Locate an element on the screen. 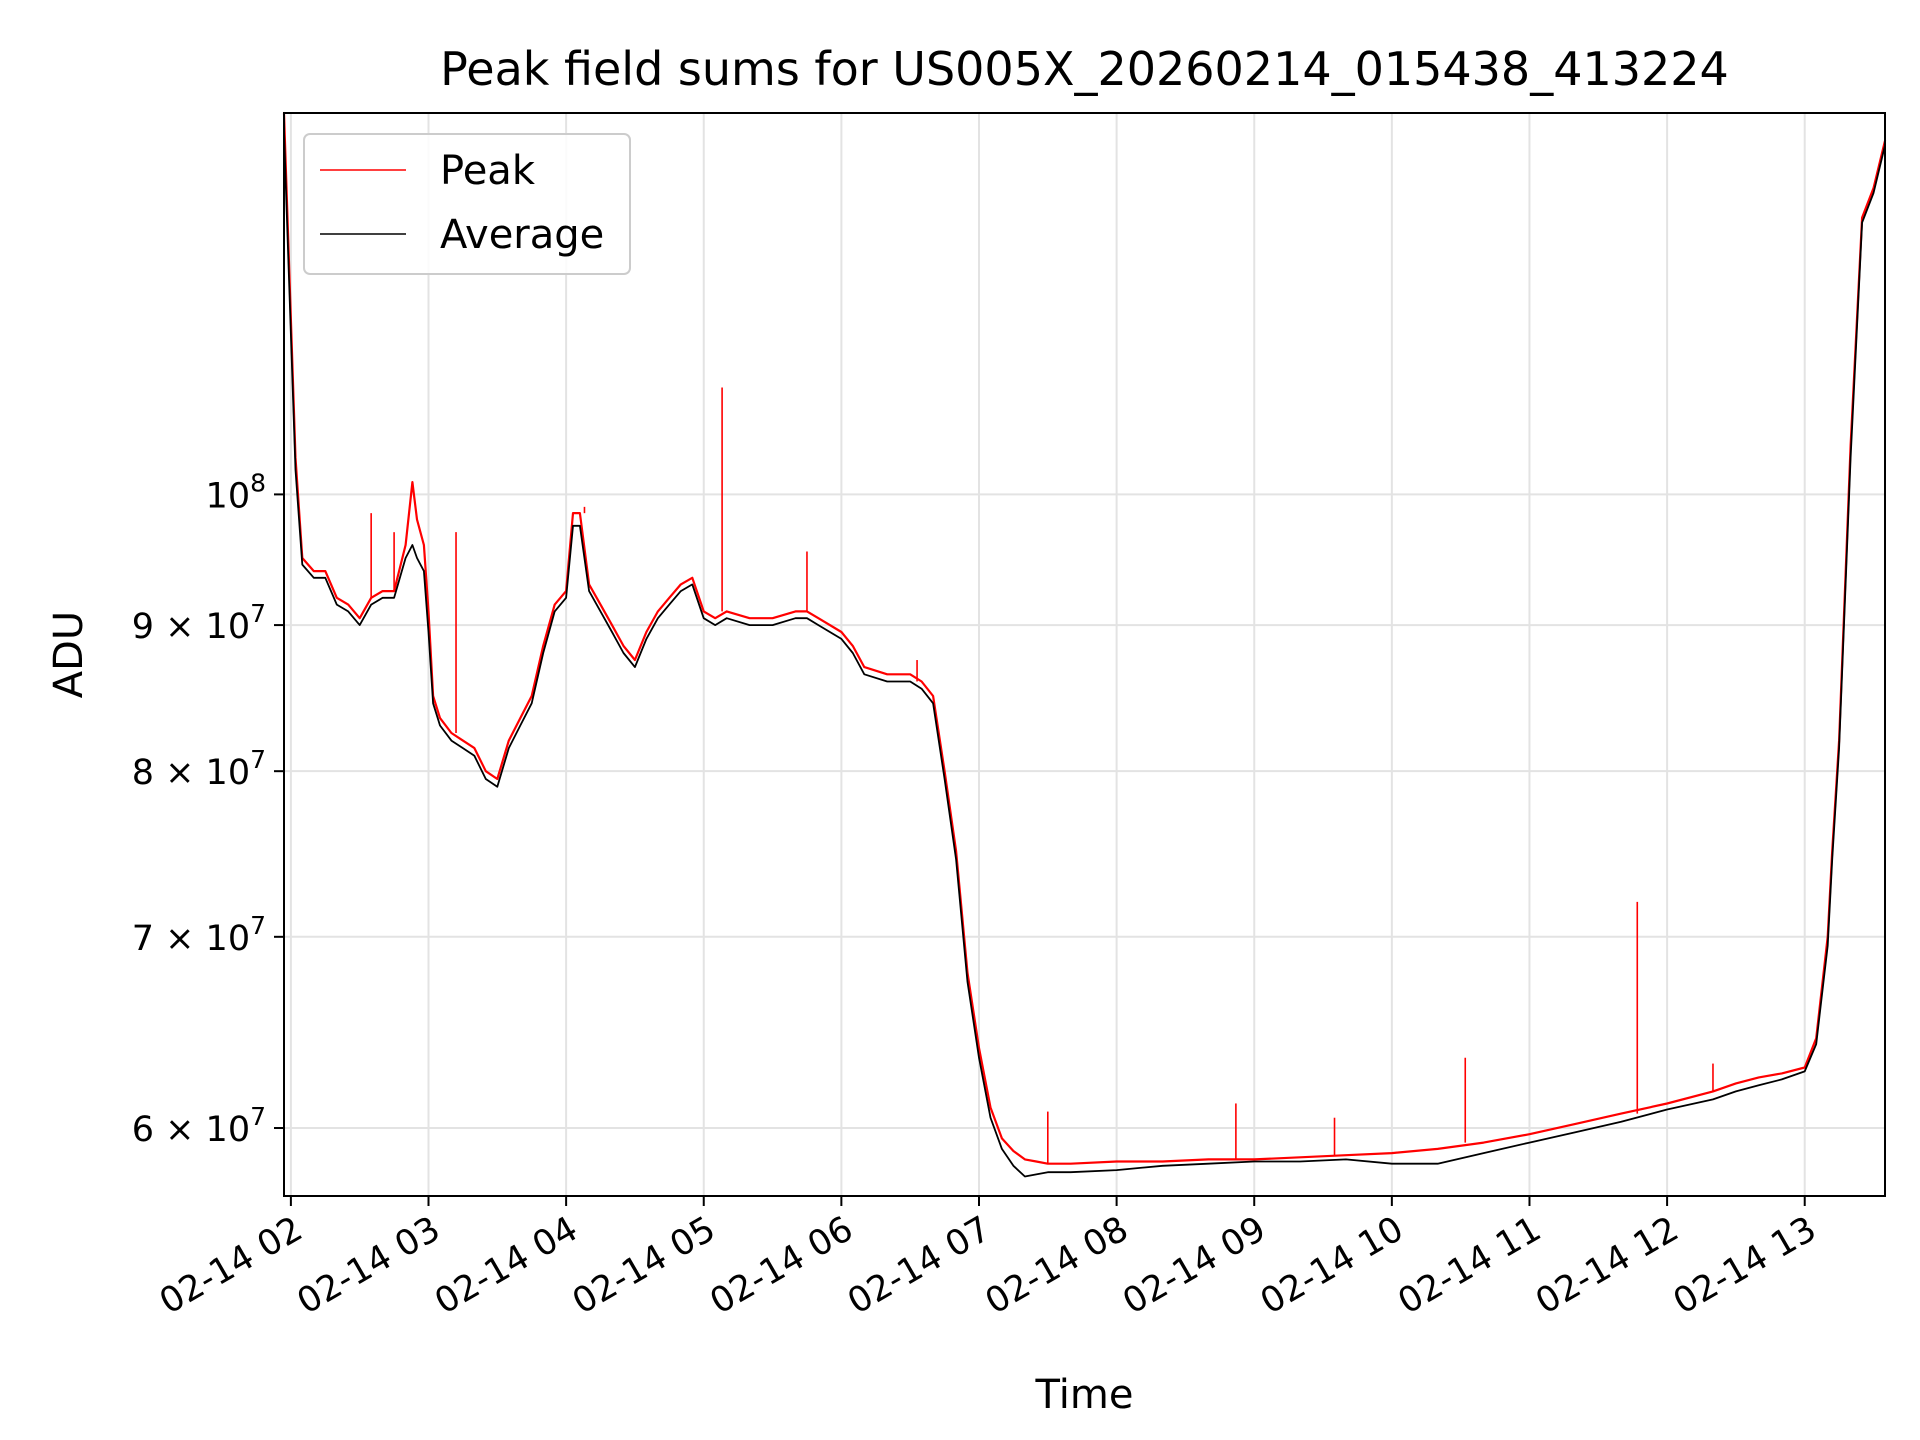 The image size is (1920, 1440). y-tick-label: 108 is located at coordinates (236, 492).